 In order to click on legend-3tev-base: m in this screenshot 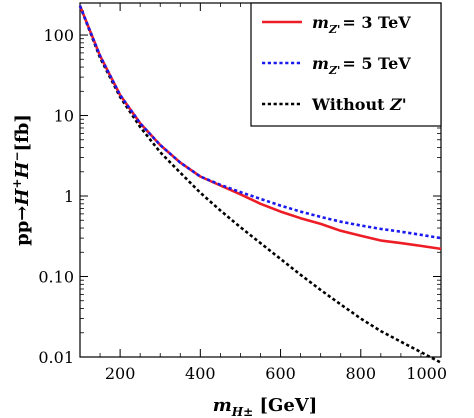, I will do `click(320, 22)`.